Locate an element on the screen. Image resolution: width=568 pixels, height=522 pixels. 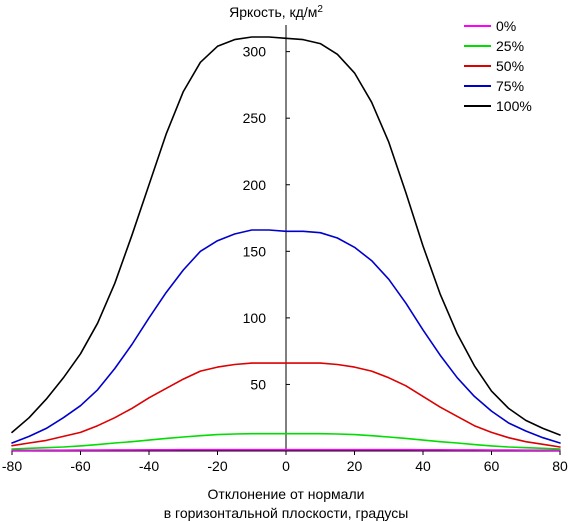
x-tick-label: 60 is located at coordinates (492, 466).